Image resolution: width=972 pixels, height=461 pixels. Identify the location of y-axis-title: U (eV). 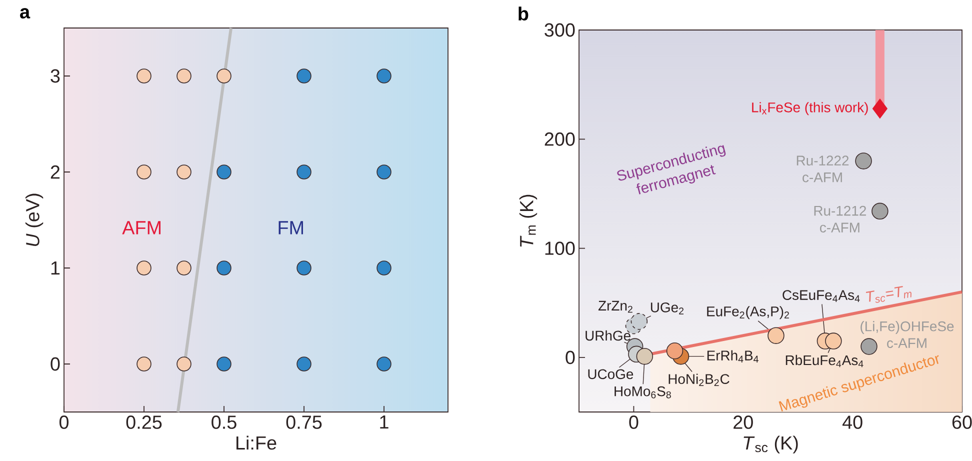
(34, 220).